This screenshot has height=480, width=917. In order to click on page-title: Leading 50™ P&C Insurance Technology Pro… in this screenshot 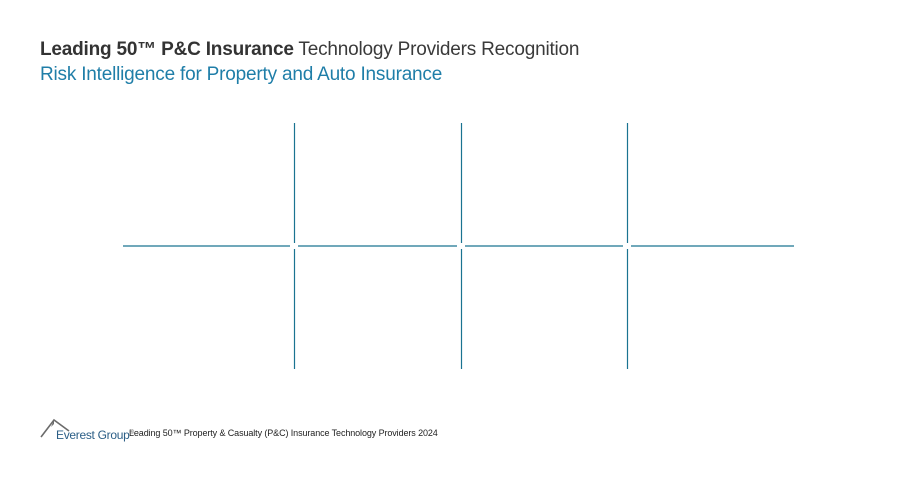, I will do `click(309, 50)`.